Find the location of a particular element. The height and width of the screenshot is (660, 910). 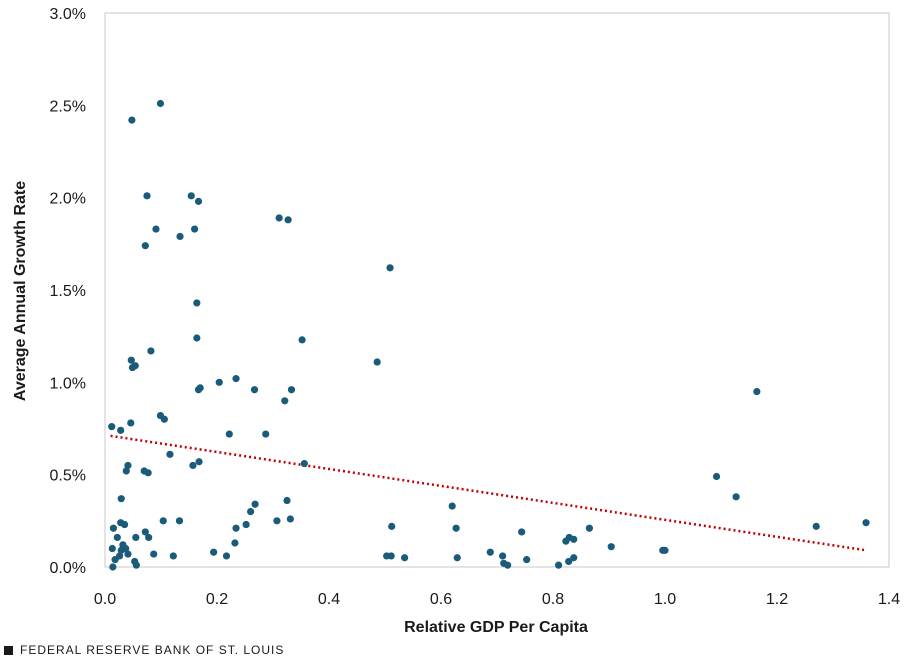

y-tick-label: 3.0% is located at coordinates (68, 14).